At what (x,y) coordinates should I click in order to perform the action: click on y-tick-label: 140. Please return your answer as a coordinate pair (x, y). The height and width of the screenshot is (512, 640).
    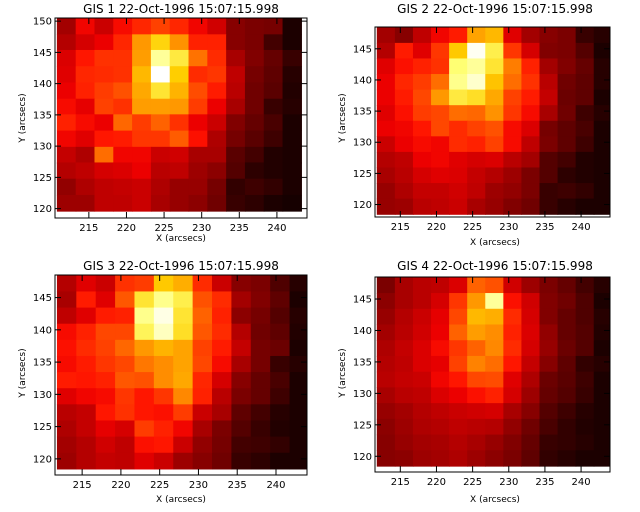
    Looking at the image, I should click on (42, 84).